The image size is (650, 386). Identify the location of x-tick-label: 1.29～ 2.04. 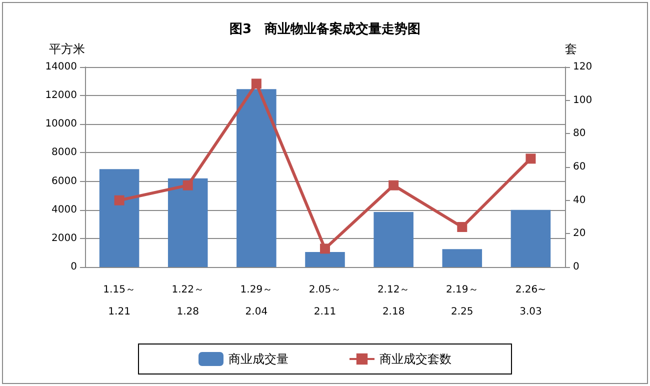
(256, 301).